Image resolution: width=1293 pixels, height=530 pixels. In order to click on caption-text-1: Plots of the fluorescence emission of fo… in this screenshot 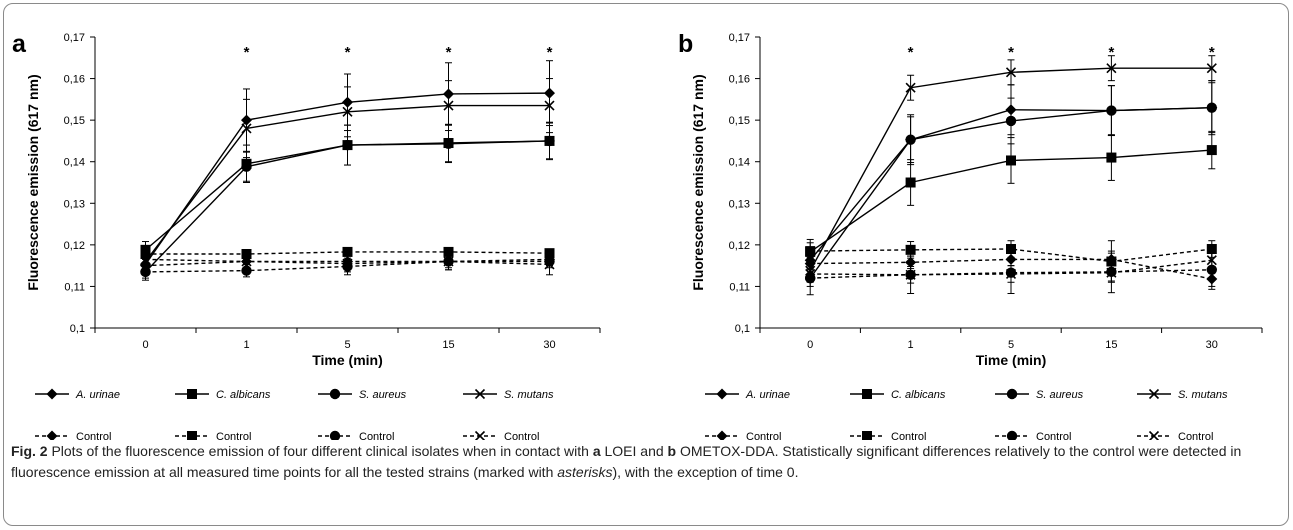, I will do `click(320, 451)`.